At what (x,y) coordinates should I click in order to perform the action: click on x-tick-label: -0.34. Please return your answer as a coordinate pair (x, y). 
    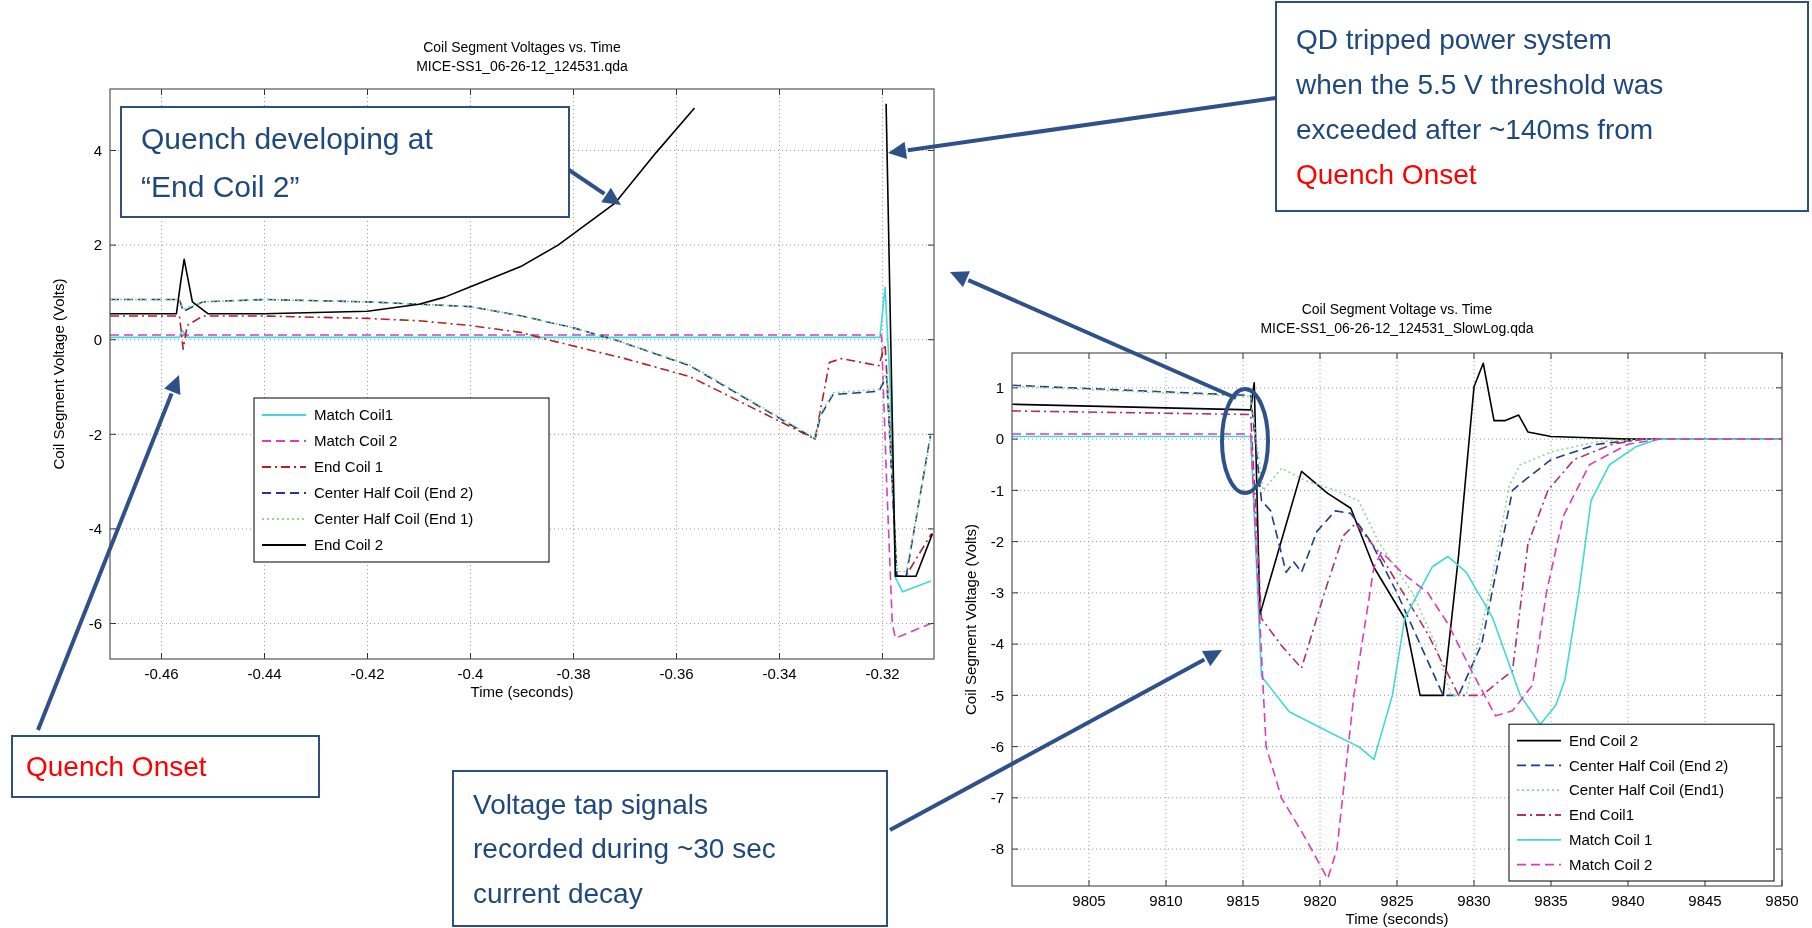
    Looking at the image, I should click on (779, 673).